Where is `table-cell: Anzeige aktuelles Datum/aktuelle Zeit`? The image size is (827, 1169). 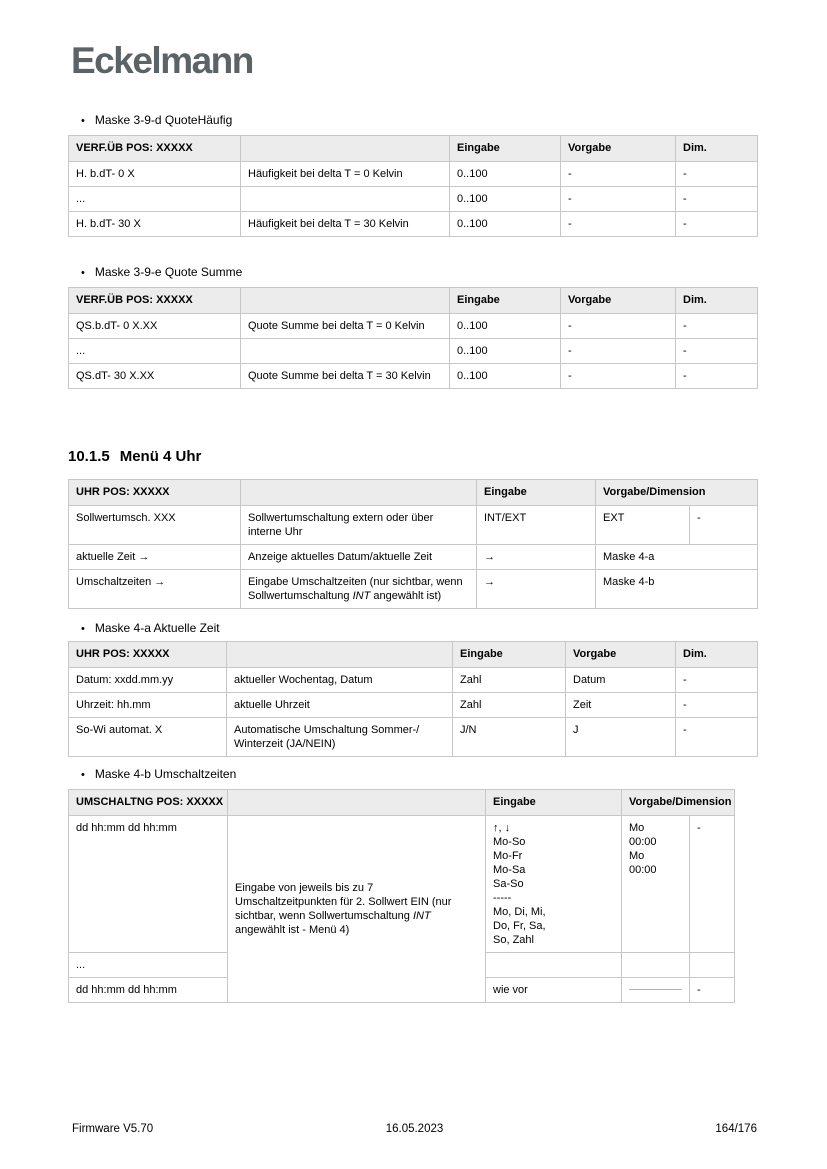
table-cell: Anzeige aktuelles Datum/aktuelle Zeit is located at coordinates (358, 557).